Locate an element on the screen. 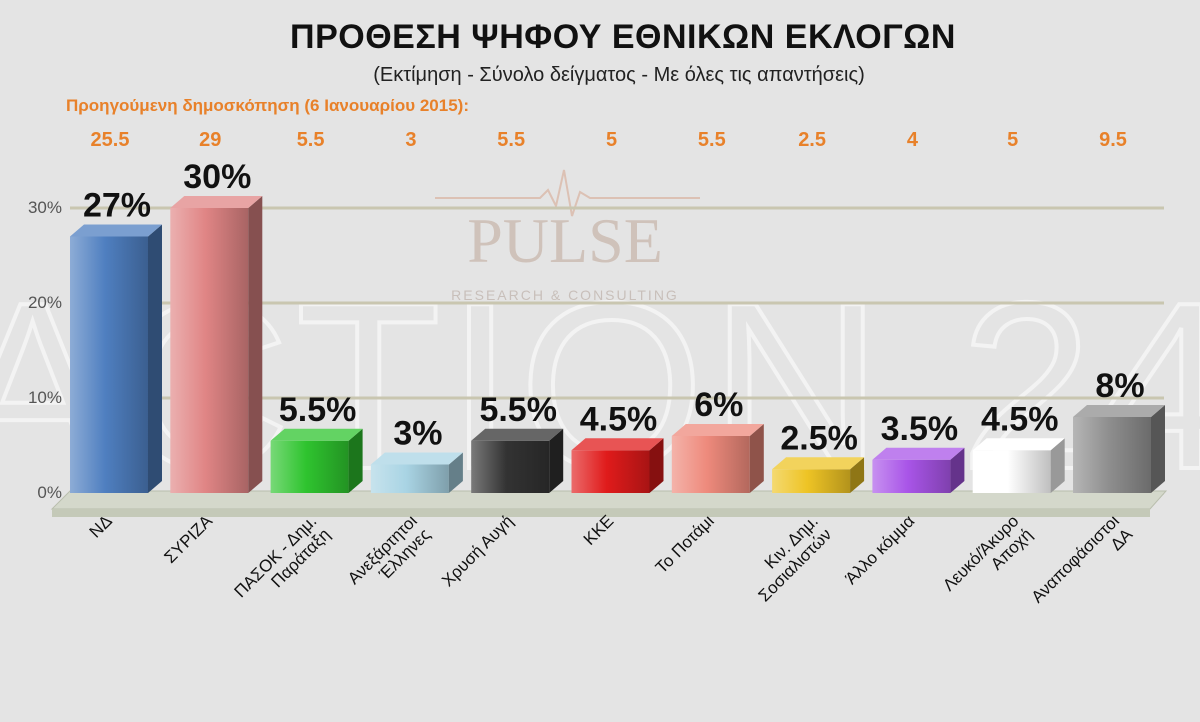 The width and height of the screenshot is (1200, 722). category-label: Το Ποτάμι is located at coordinates (685, 544).